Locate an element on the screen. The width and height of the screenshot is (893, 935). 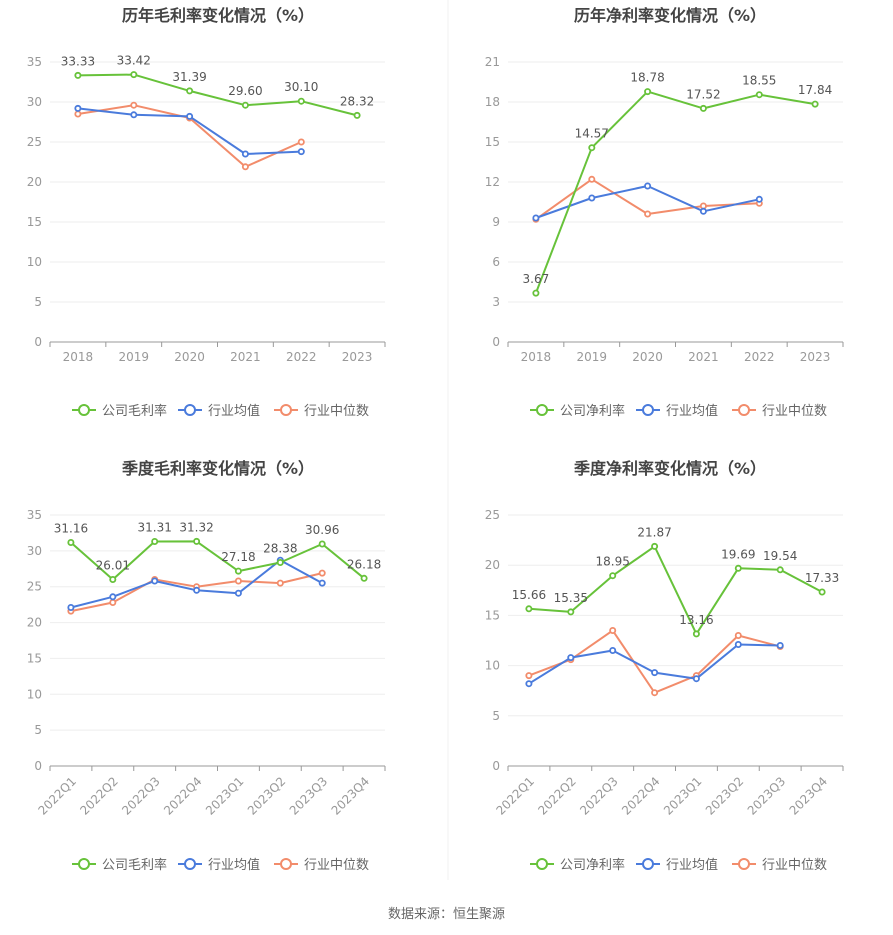
y-tick-label: 6 is located at coordinates (496, 262).